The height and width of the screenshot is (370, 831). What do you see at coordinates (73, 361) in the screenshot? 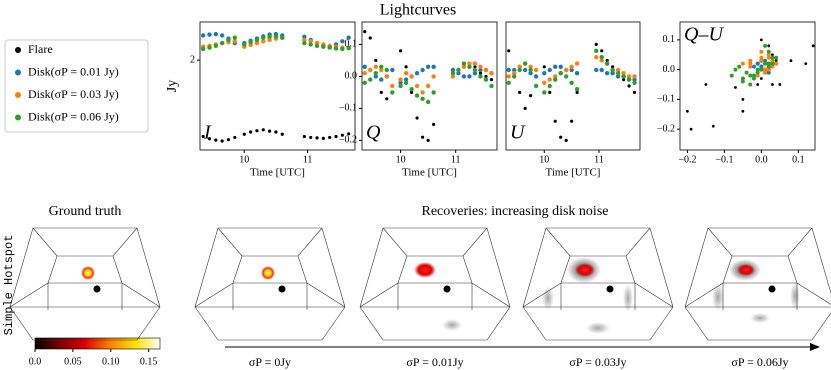
I see `colorbar-tick-label: 0.05` at bounding box center [73, 361].